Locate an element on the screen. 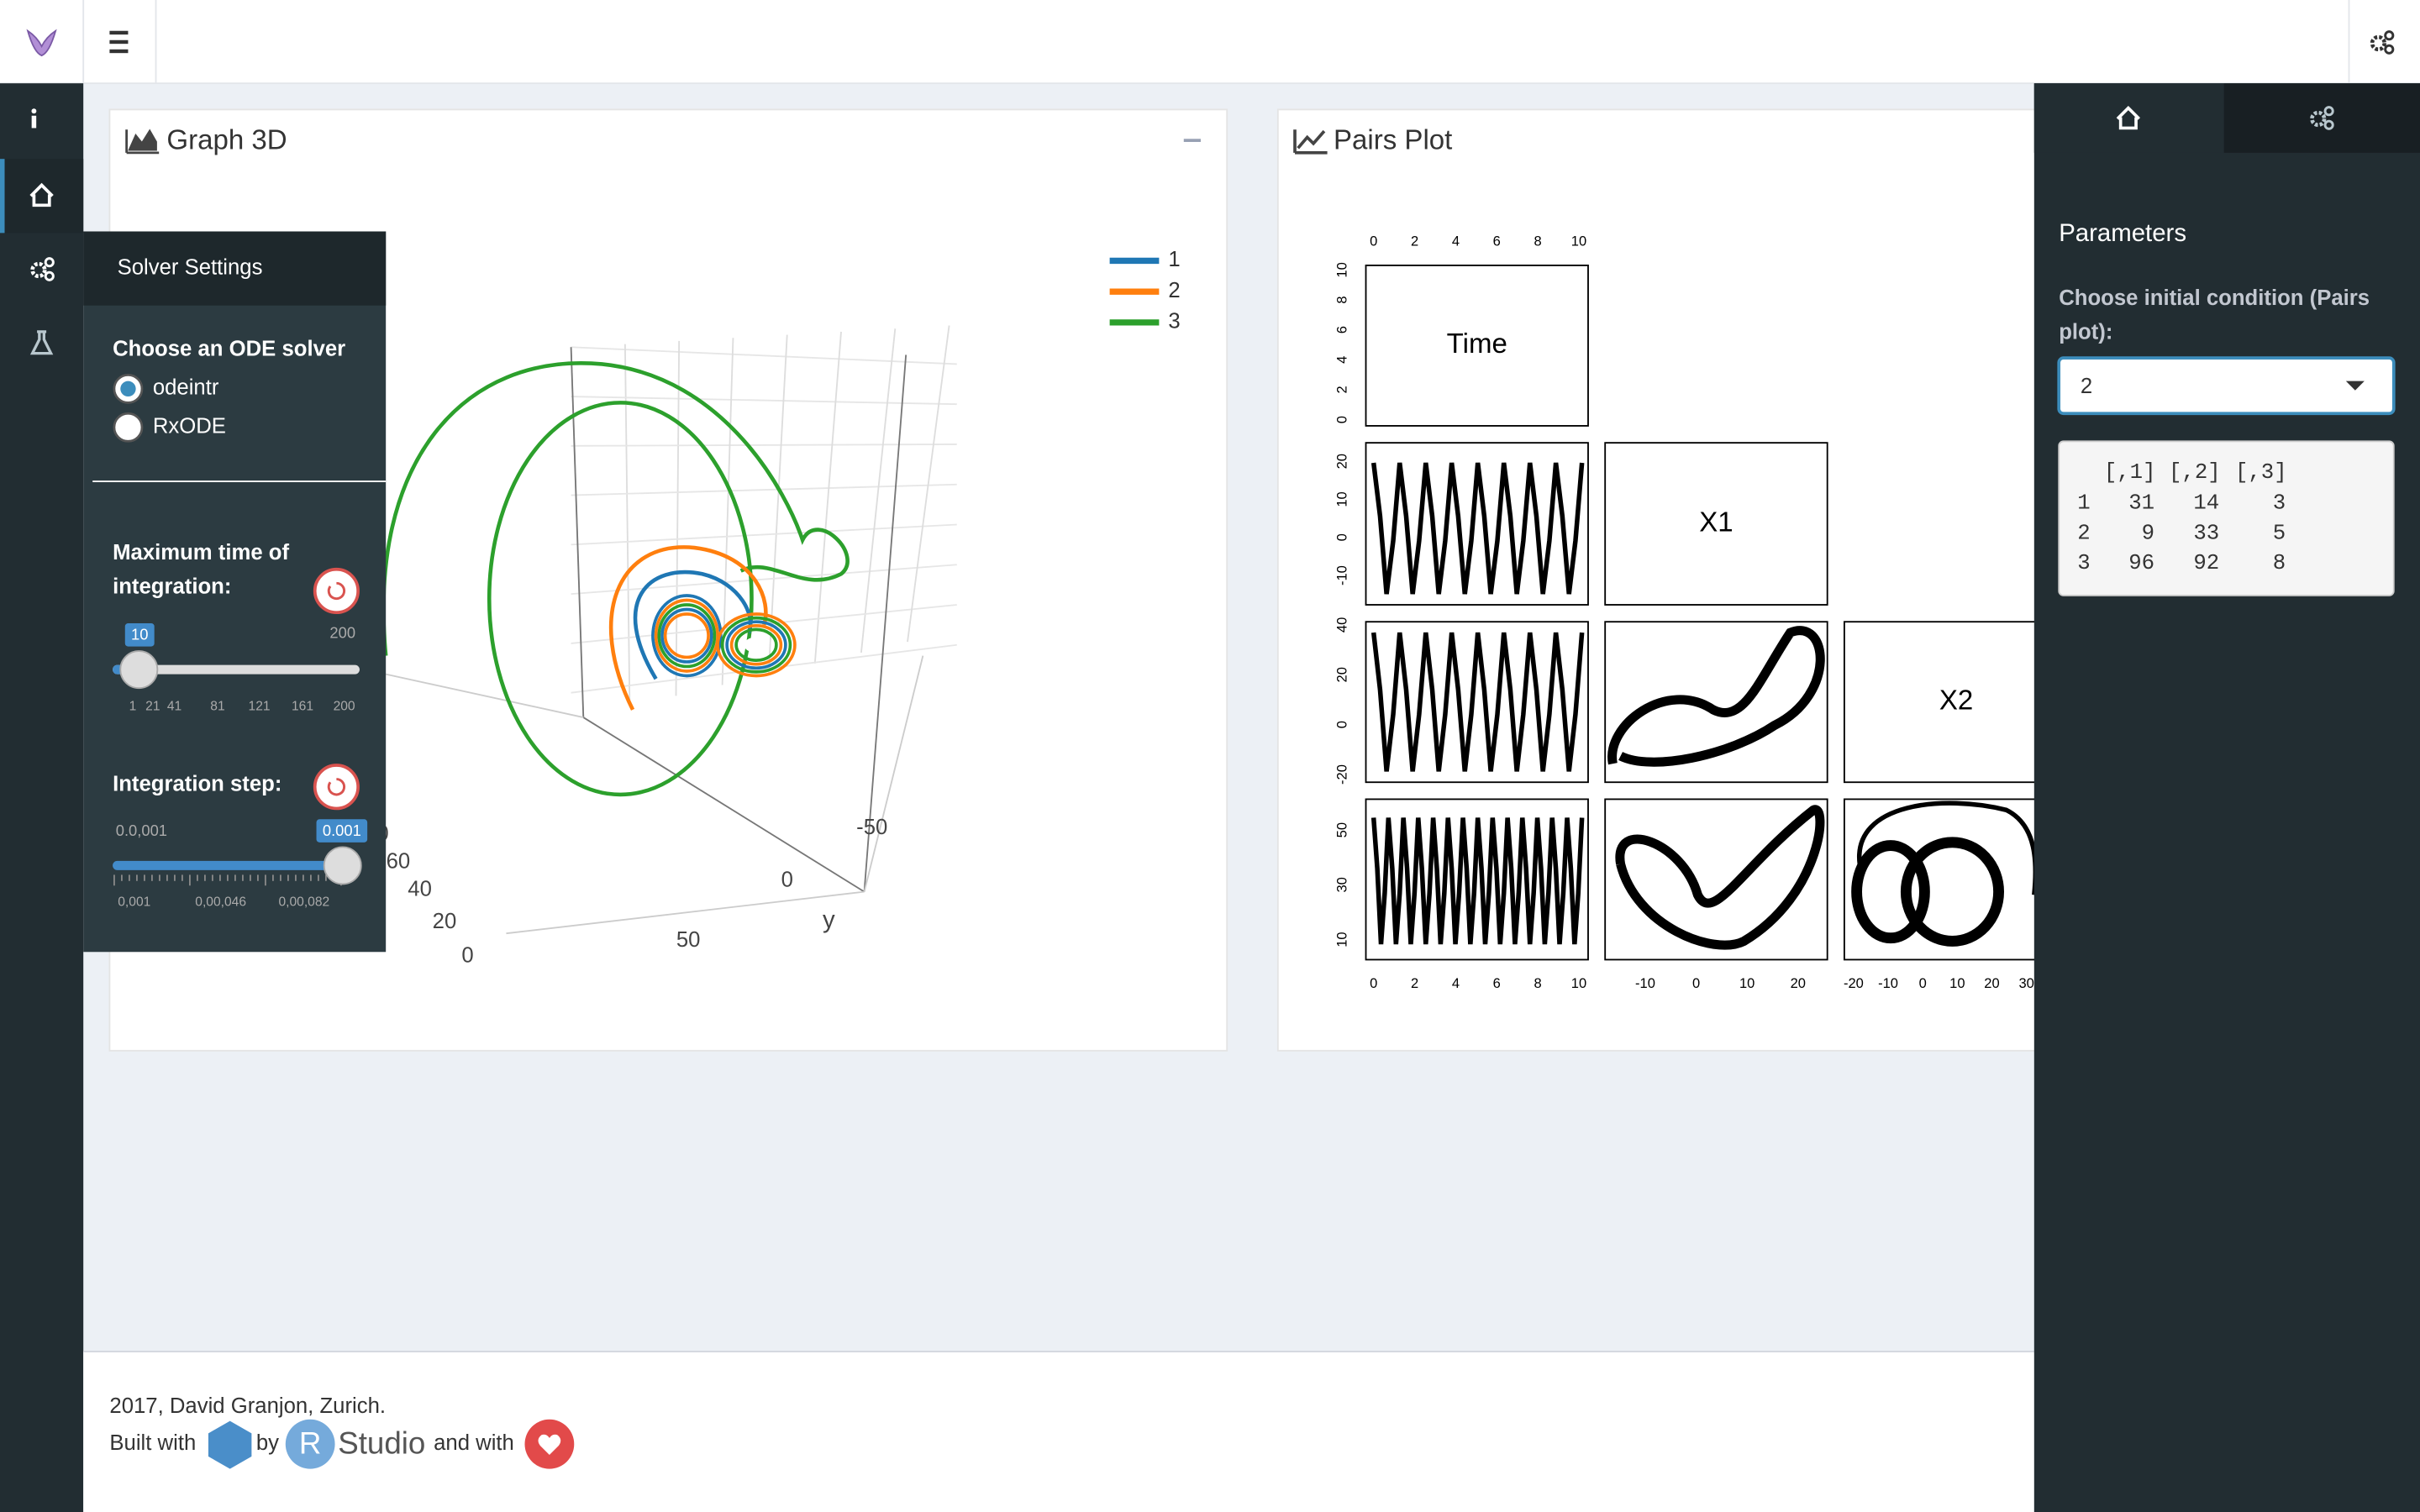  axis-title: y is located at coordinates (829, 919).